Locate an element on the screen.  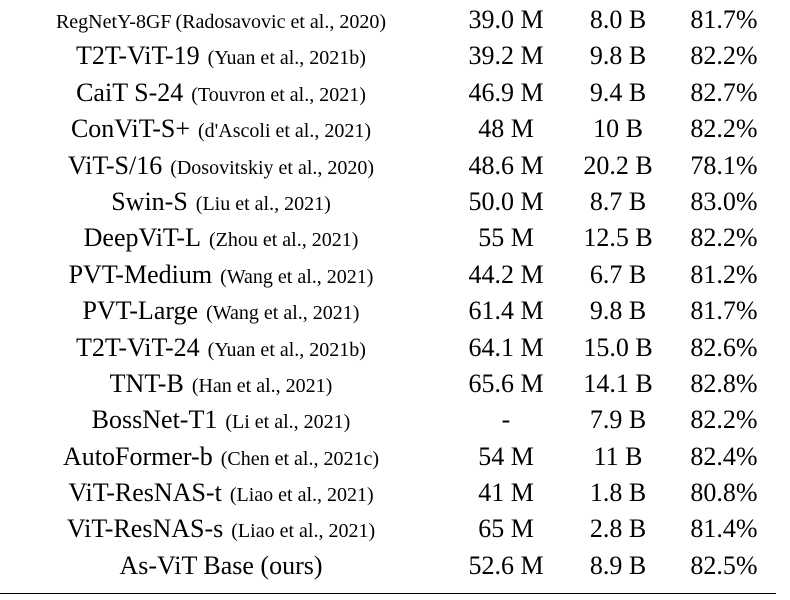
flops-cell: 8.7 B is located at coordinates (618, 201).